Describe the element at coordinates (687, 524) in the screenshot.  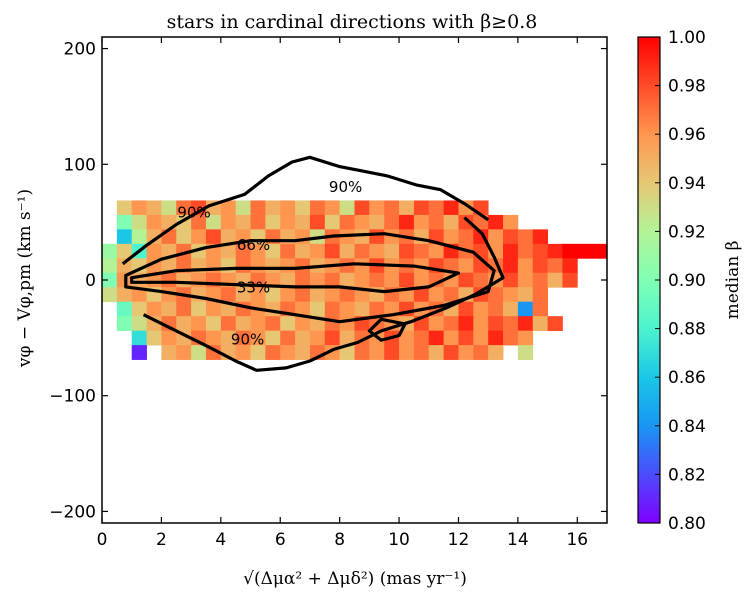
I see `colorbar-tick-label: 0.80` at that location.